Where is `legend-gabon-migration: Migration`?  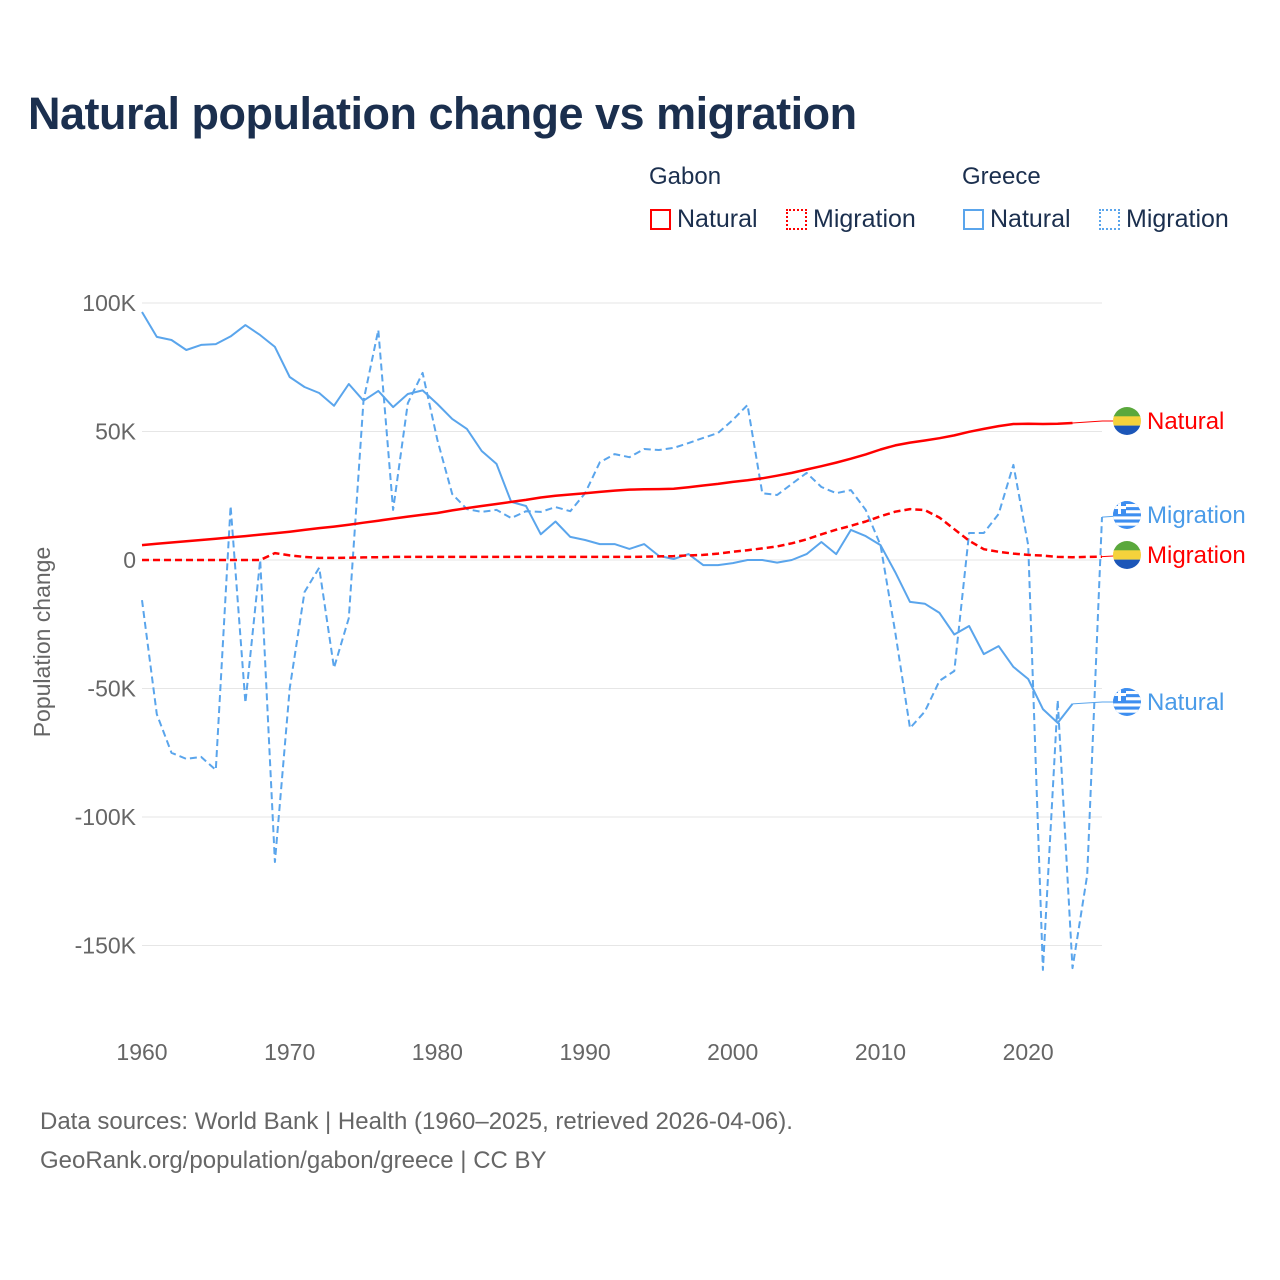
legend-gabon-migration: Migration is located at coordinates (851, 219).